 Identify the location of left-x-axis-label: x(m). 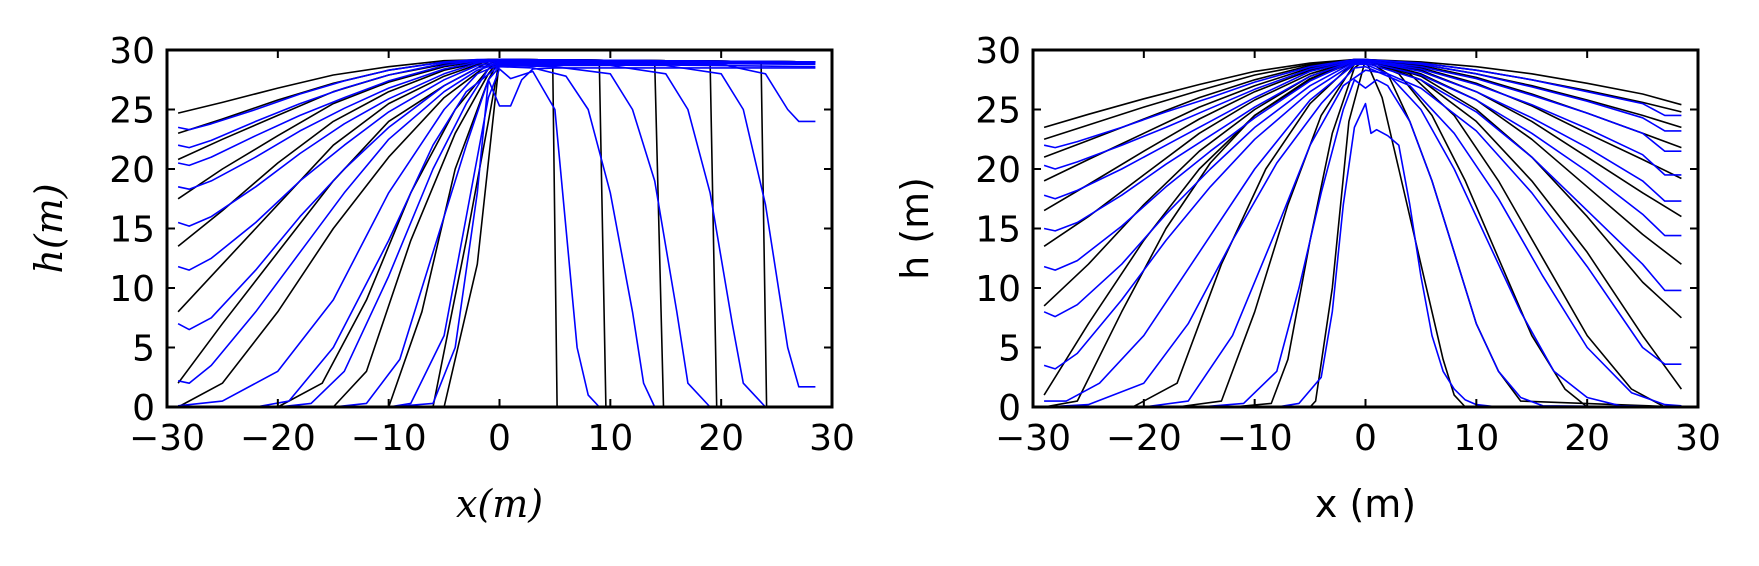
(499, 504).